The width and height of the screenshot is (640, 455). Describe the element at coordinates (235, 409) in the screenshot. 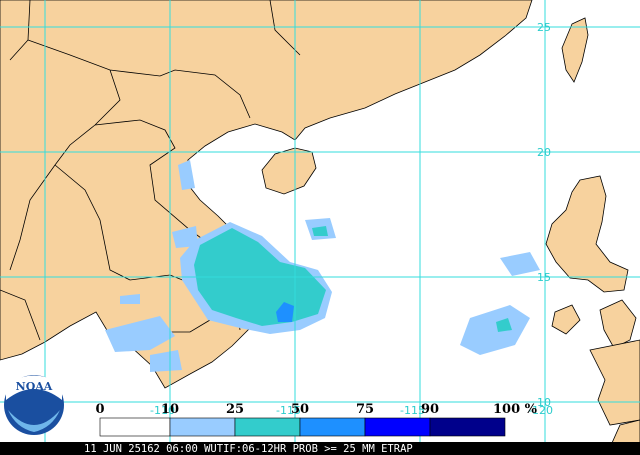

I see `legend-label: 25` at that location.